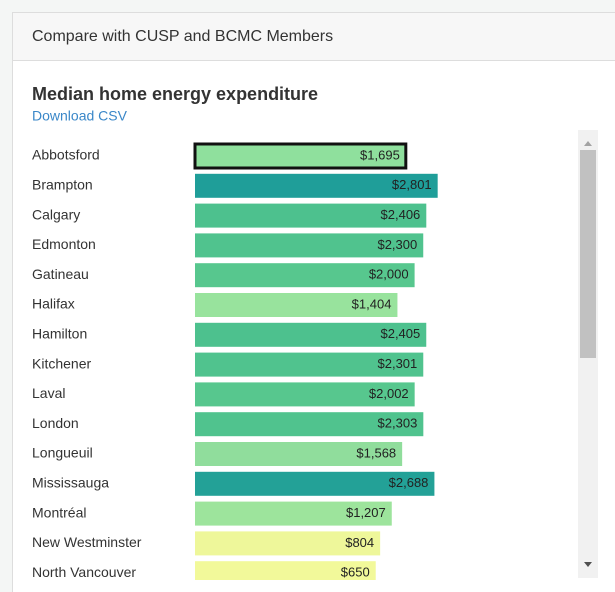 Image resolution: width=615 pixels, height=592 pixels. What do you see at coordinates (62, 185) in the screenshot?
I see `category-label: Brampton` at bounding box center [62, 185].